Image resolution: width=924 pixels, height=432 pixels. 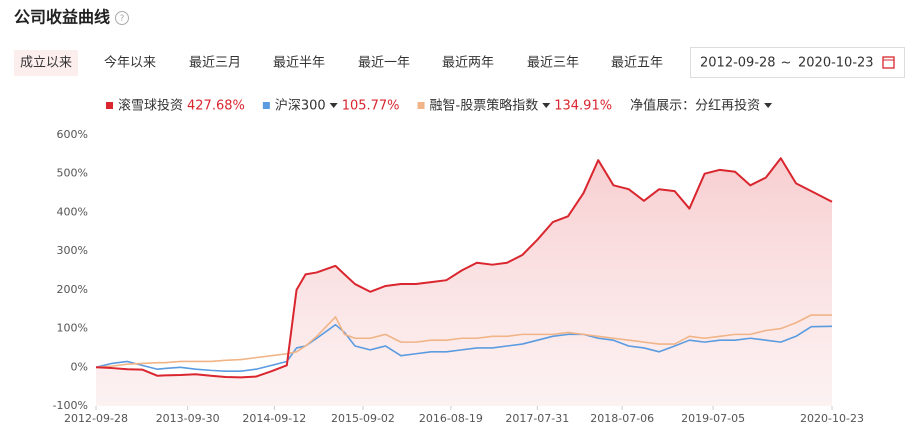 What do you see at coordinates (62, 17) in the screenshot?
I see `page-title: 公司收益曲线` at bounding box center [62, 17].